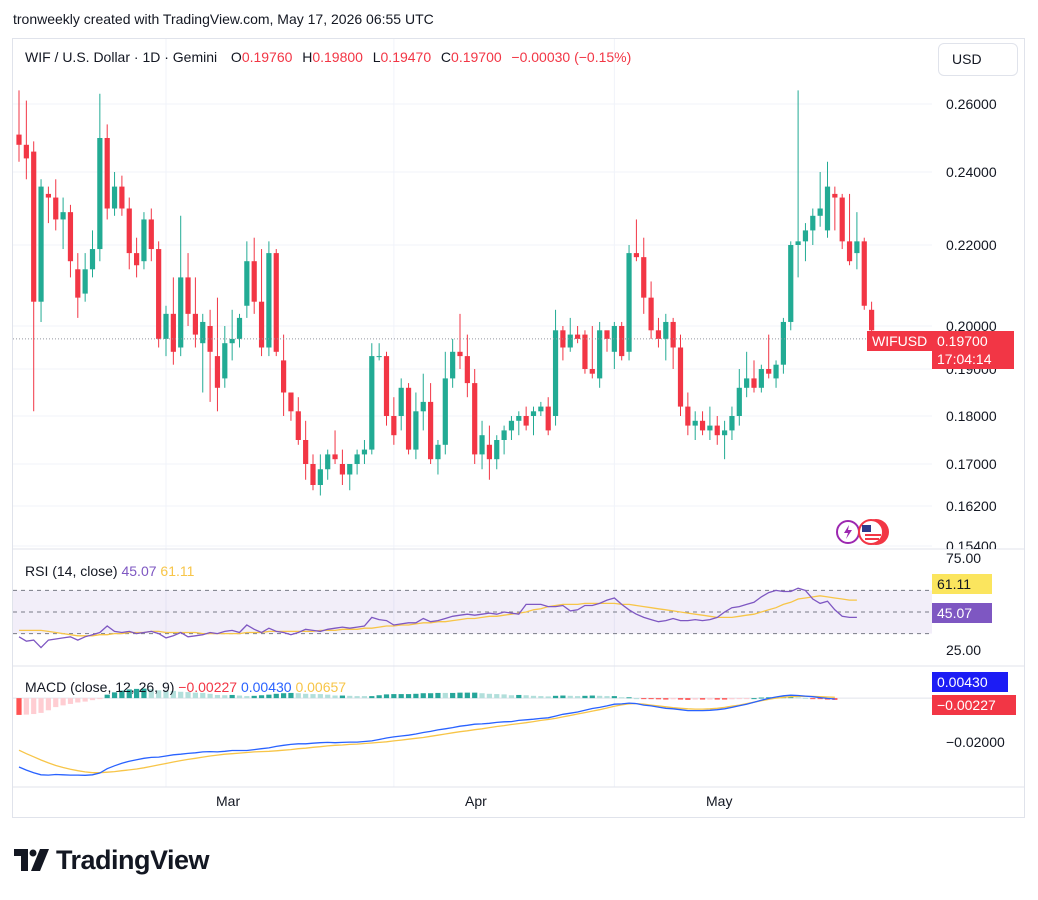 This screenshot has width=1038, height=900. What do you see at coordinates (971, 172) in the screenshot?
I see `price-tick-label: 0.24000` at bounding box center [971, 172].